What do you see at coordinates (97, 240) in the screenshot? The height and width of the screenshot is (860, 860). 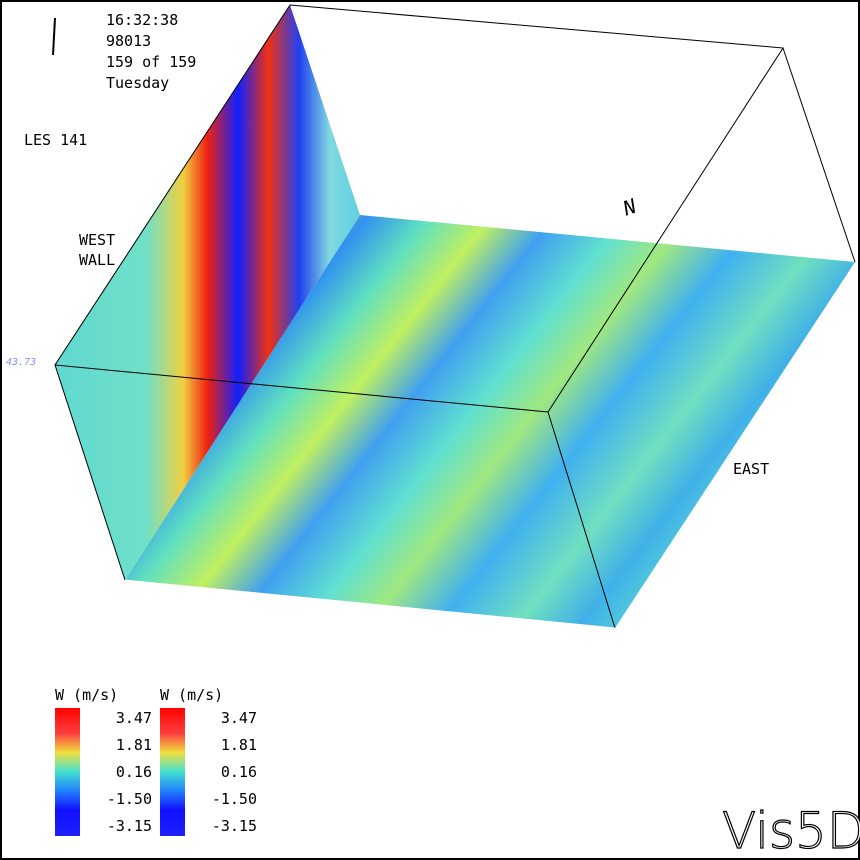 I see `west-label: WEST` at bounding box center [97, 240].